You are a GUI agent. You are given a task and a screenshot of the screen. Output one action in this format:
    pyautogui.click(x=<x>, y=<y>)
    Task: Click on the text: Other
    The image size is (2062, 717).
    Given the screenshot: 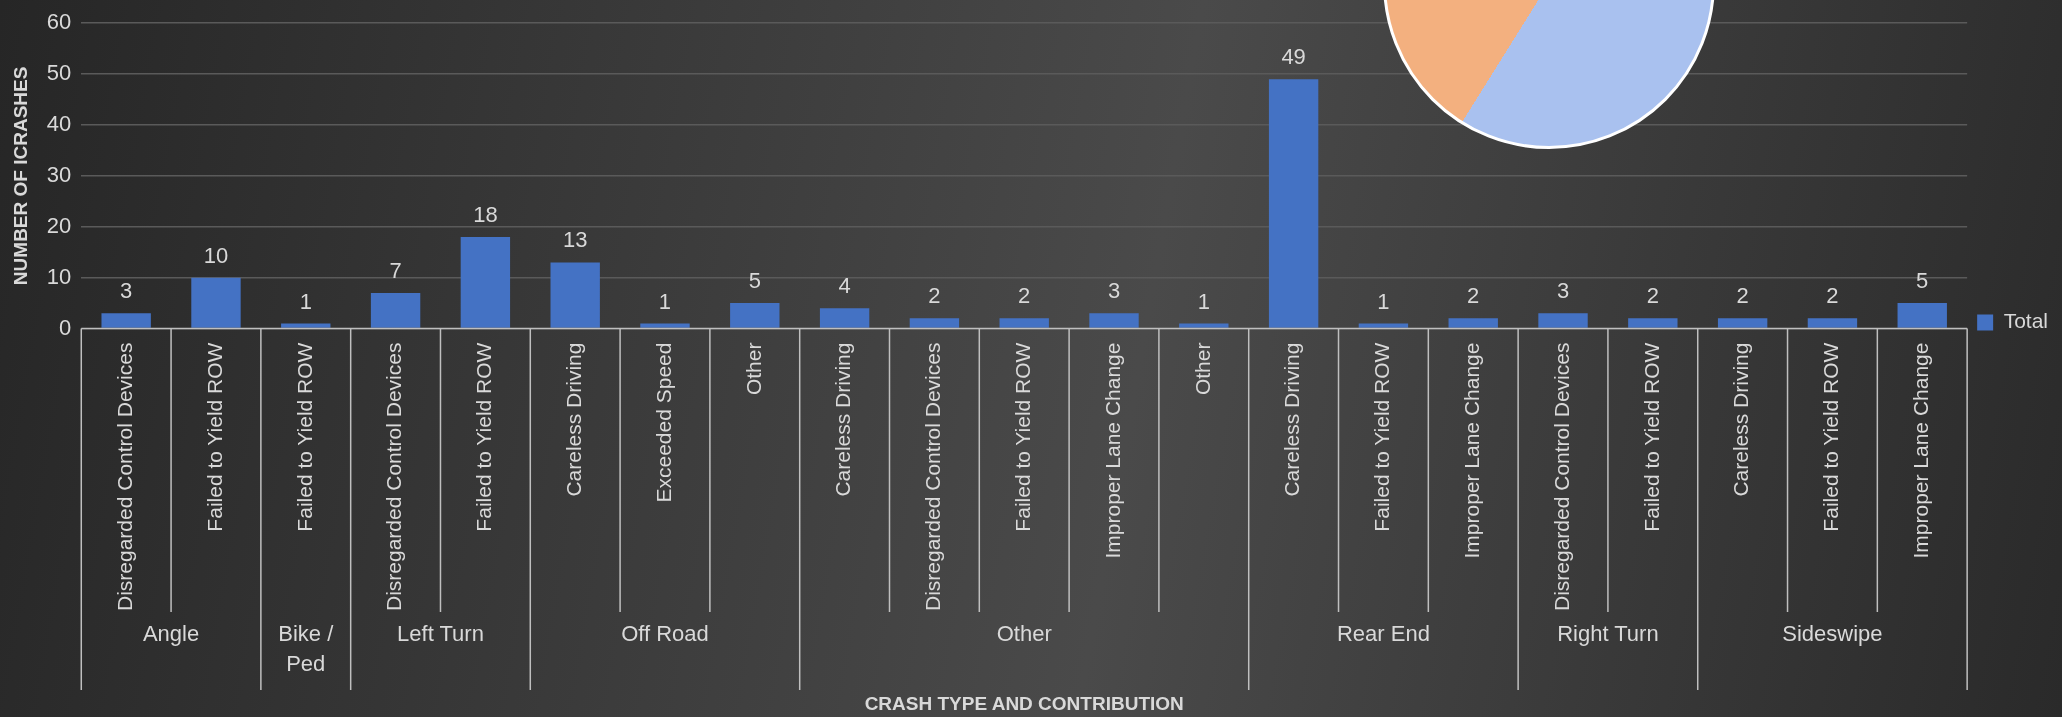 What is the action you would take?
    pyautogui.click(x=1024, y=634)
    